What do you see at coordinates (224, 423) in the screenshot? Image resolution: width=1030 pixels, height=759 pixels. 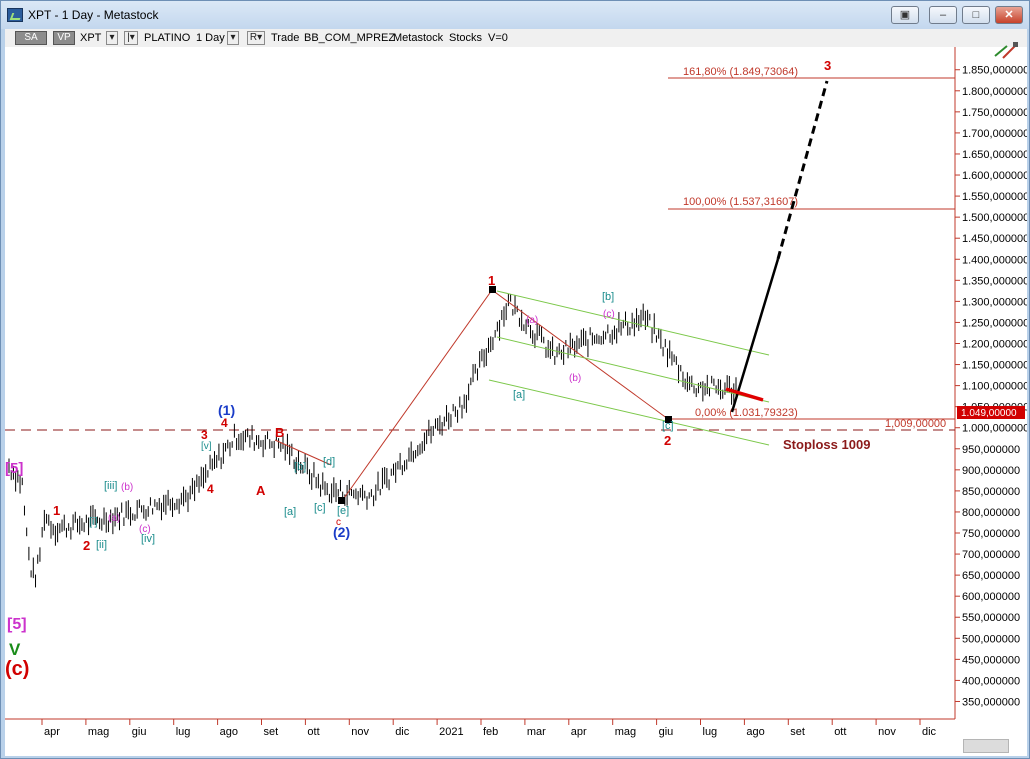 I see `wave-5-mark: 4` at bounding box center [224, 423].